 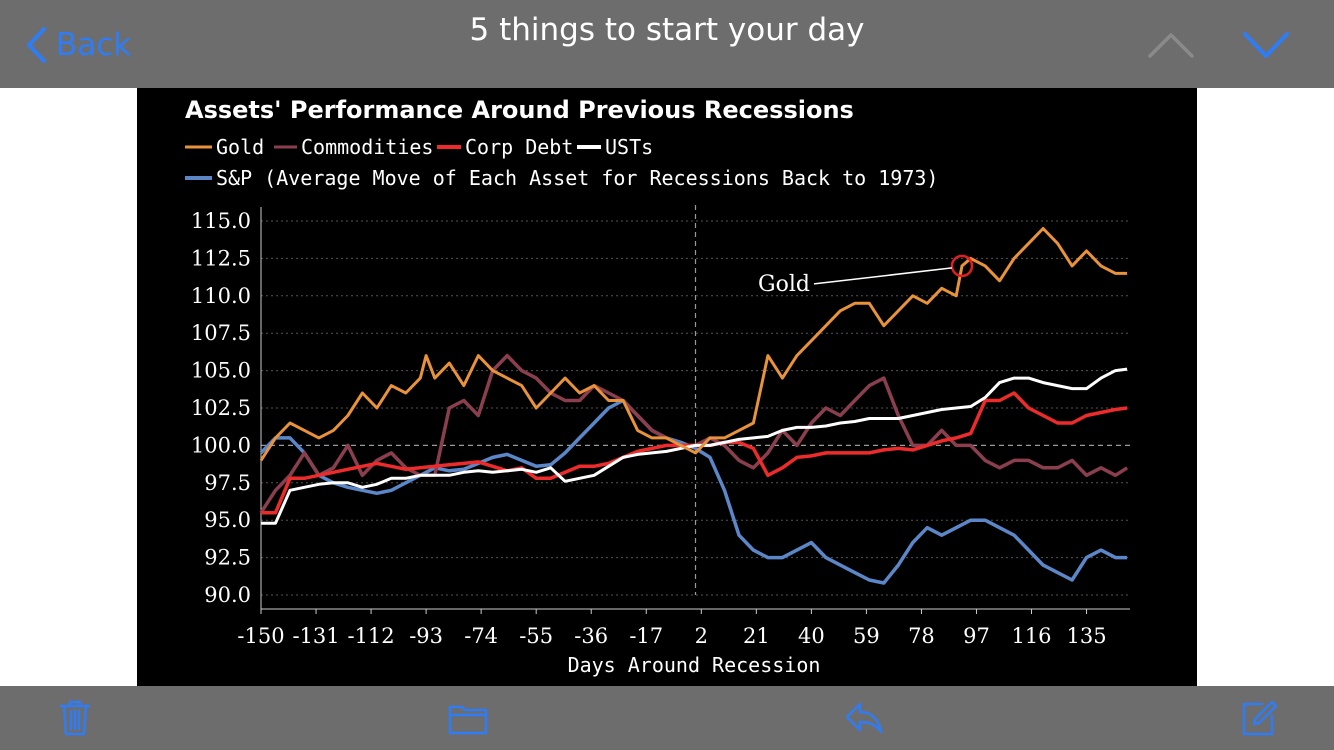 I want to click on x-tick-label: -55, so click(x=536, y=636).